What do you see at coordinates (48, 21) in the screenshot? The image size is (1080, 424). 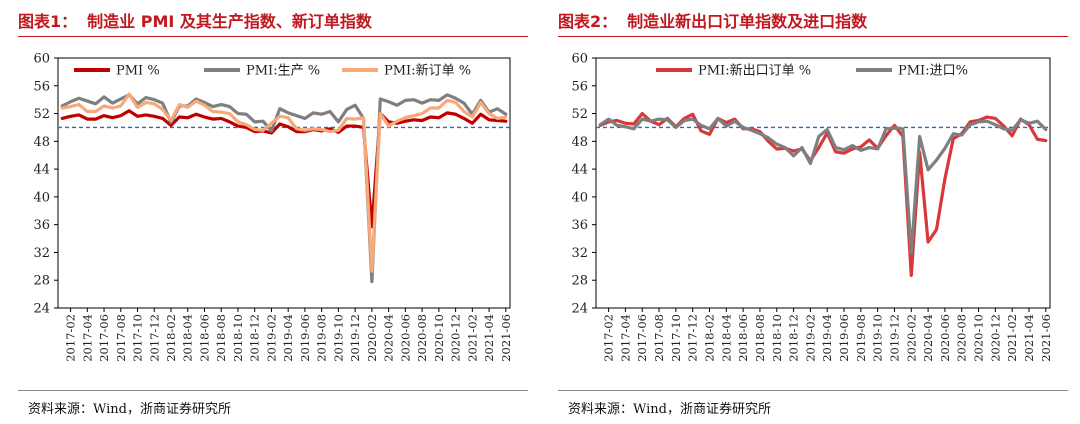 I see `chart-title-number-1: 图表1：` at bounding box center [48, 21].